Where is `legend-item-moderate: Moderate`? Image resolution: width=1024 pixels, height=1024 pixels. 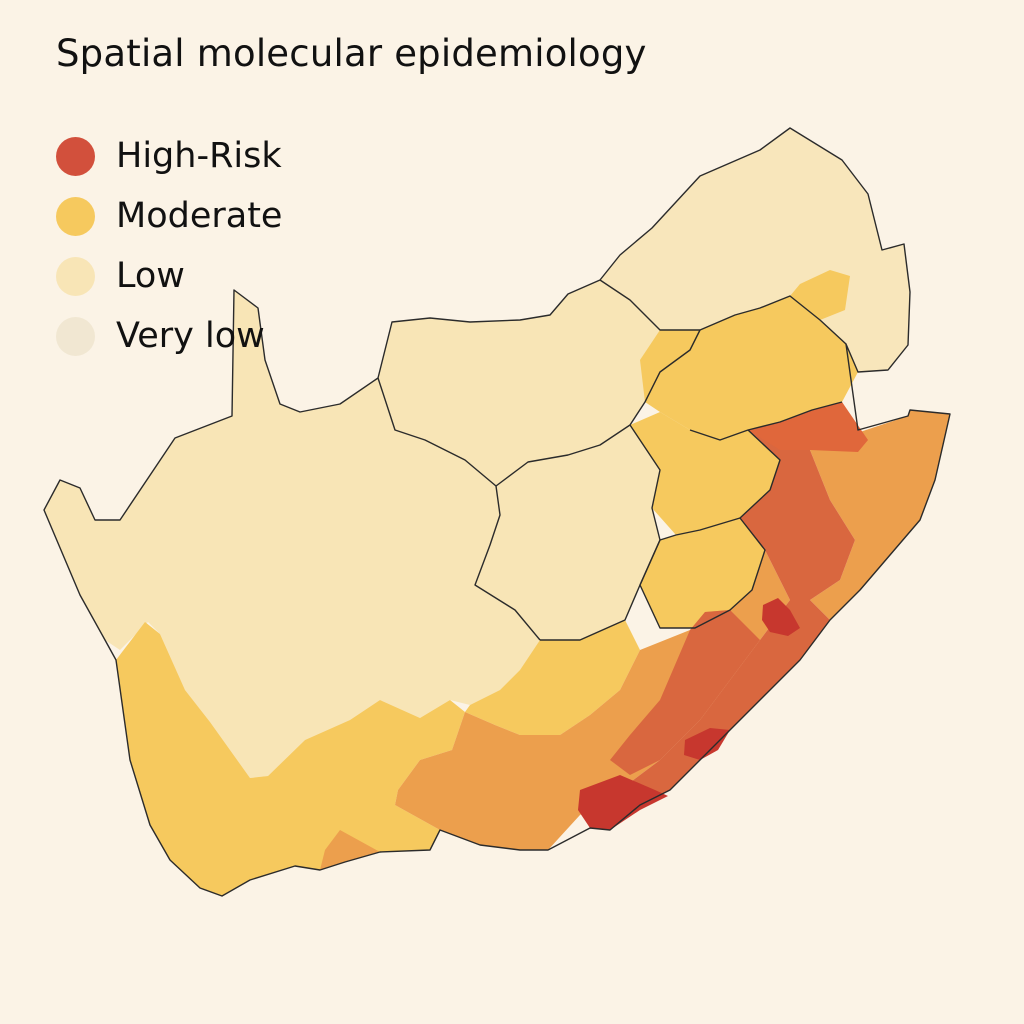 legend-item-moderate: Moderate is located at coordinates (169, 216).